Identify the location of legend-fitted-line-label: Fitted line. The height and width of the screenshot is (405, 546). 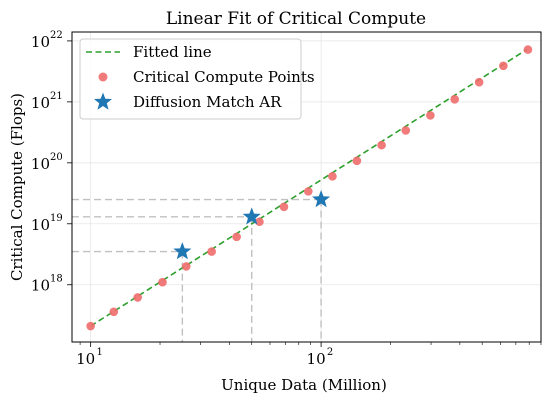
(172, 52).